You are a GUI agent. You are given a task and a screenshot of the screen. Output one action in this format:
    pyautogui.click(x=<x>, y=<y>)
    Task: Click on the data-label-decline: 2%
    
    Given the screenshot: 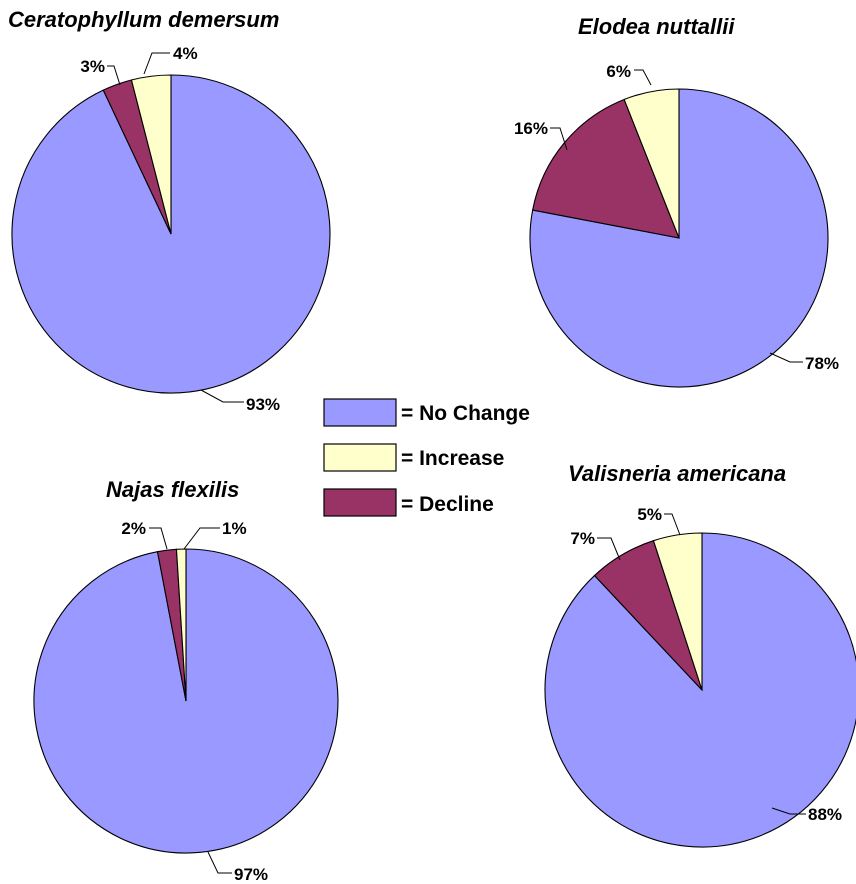 What is the action you would take?
    pyautogui.click(x=133, y=528)
    